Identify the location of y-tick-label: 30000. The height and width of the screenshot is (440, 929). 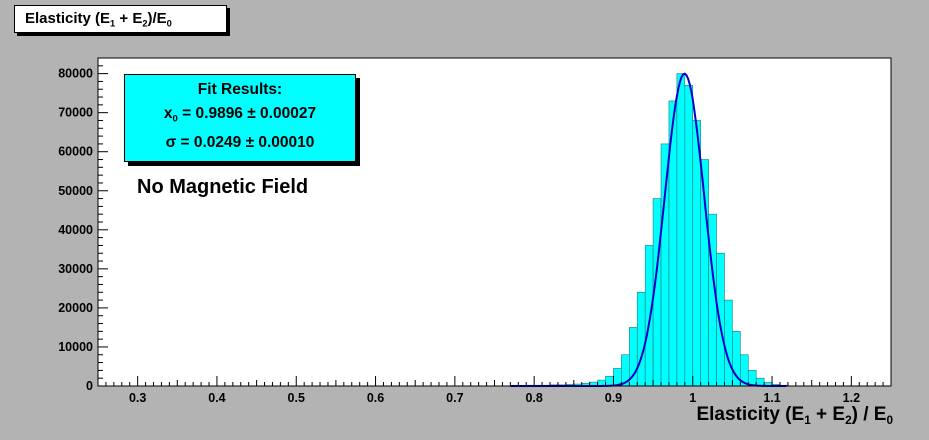
(75, 269).